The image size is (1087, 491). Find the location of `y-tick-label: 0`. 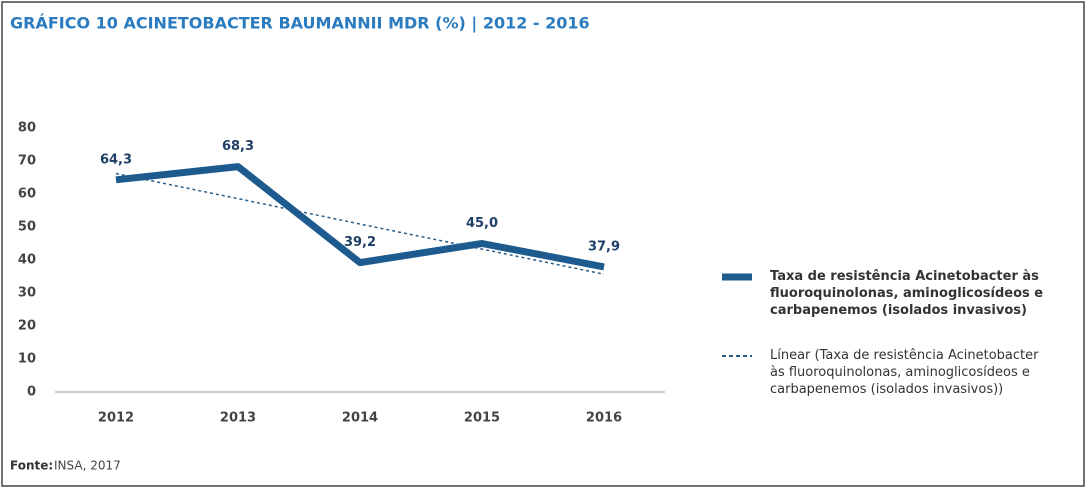

y-tick-label: 0 is located at coordinates (31, 392).